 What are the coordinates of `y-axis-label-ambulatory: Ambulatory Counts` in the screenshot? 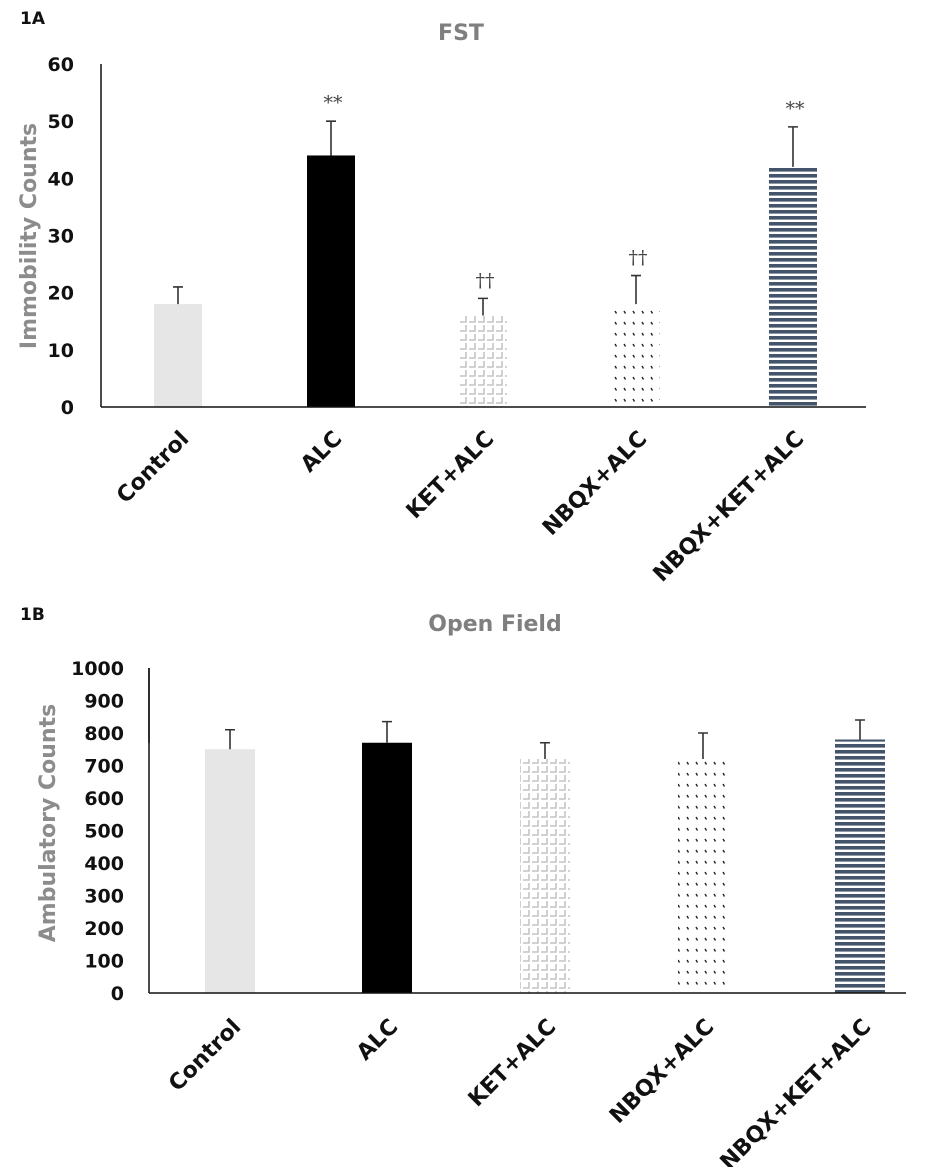 It's located at (48, 823).